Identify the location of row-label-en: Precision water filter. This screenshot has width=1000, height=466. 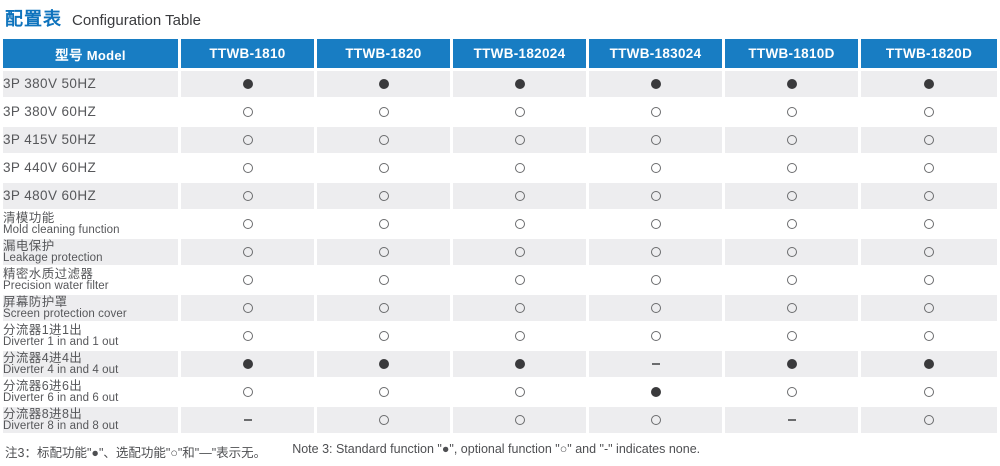
(56, 285).